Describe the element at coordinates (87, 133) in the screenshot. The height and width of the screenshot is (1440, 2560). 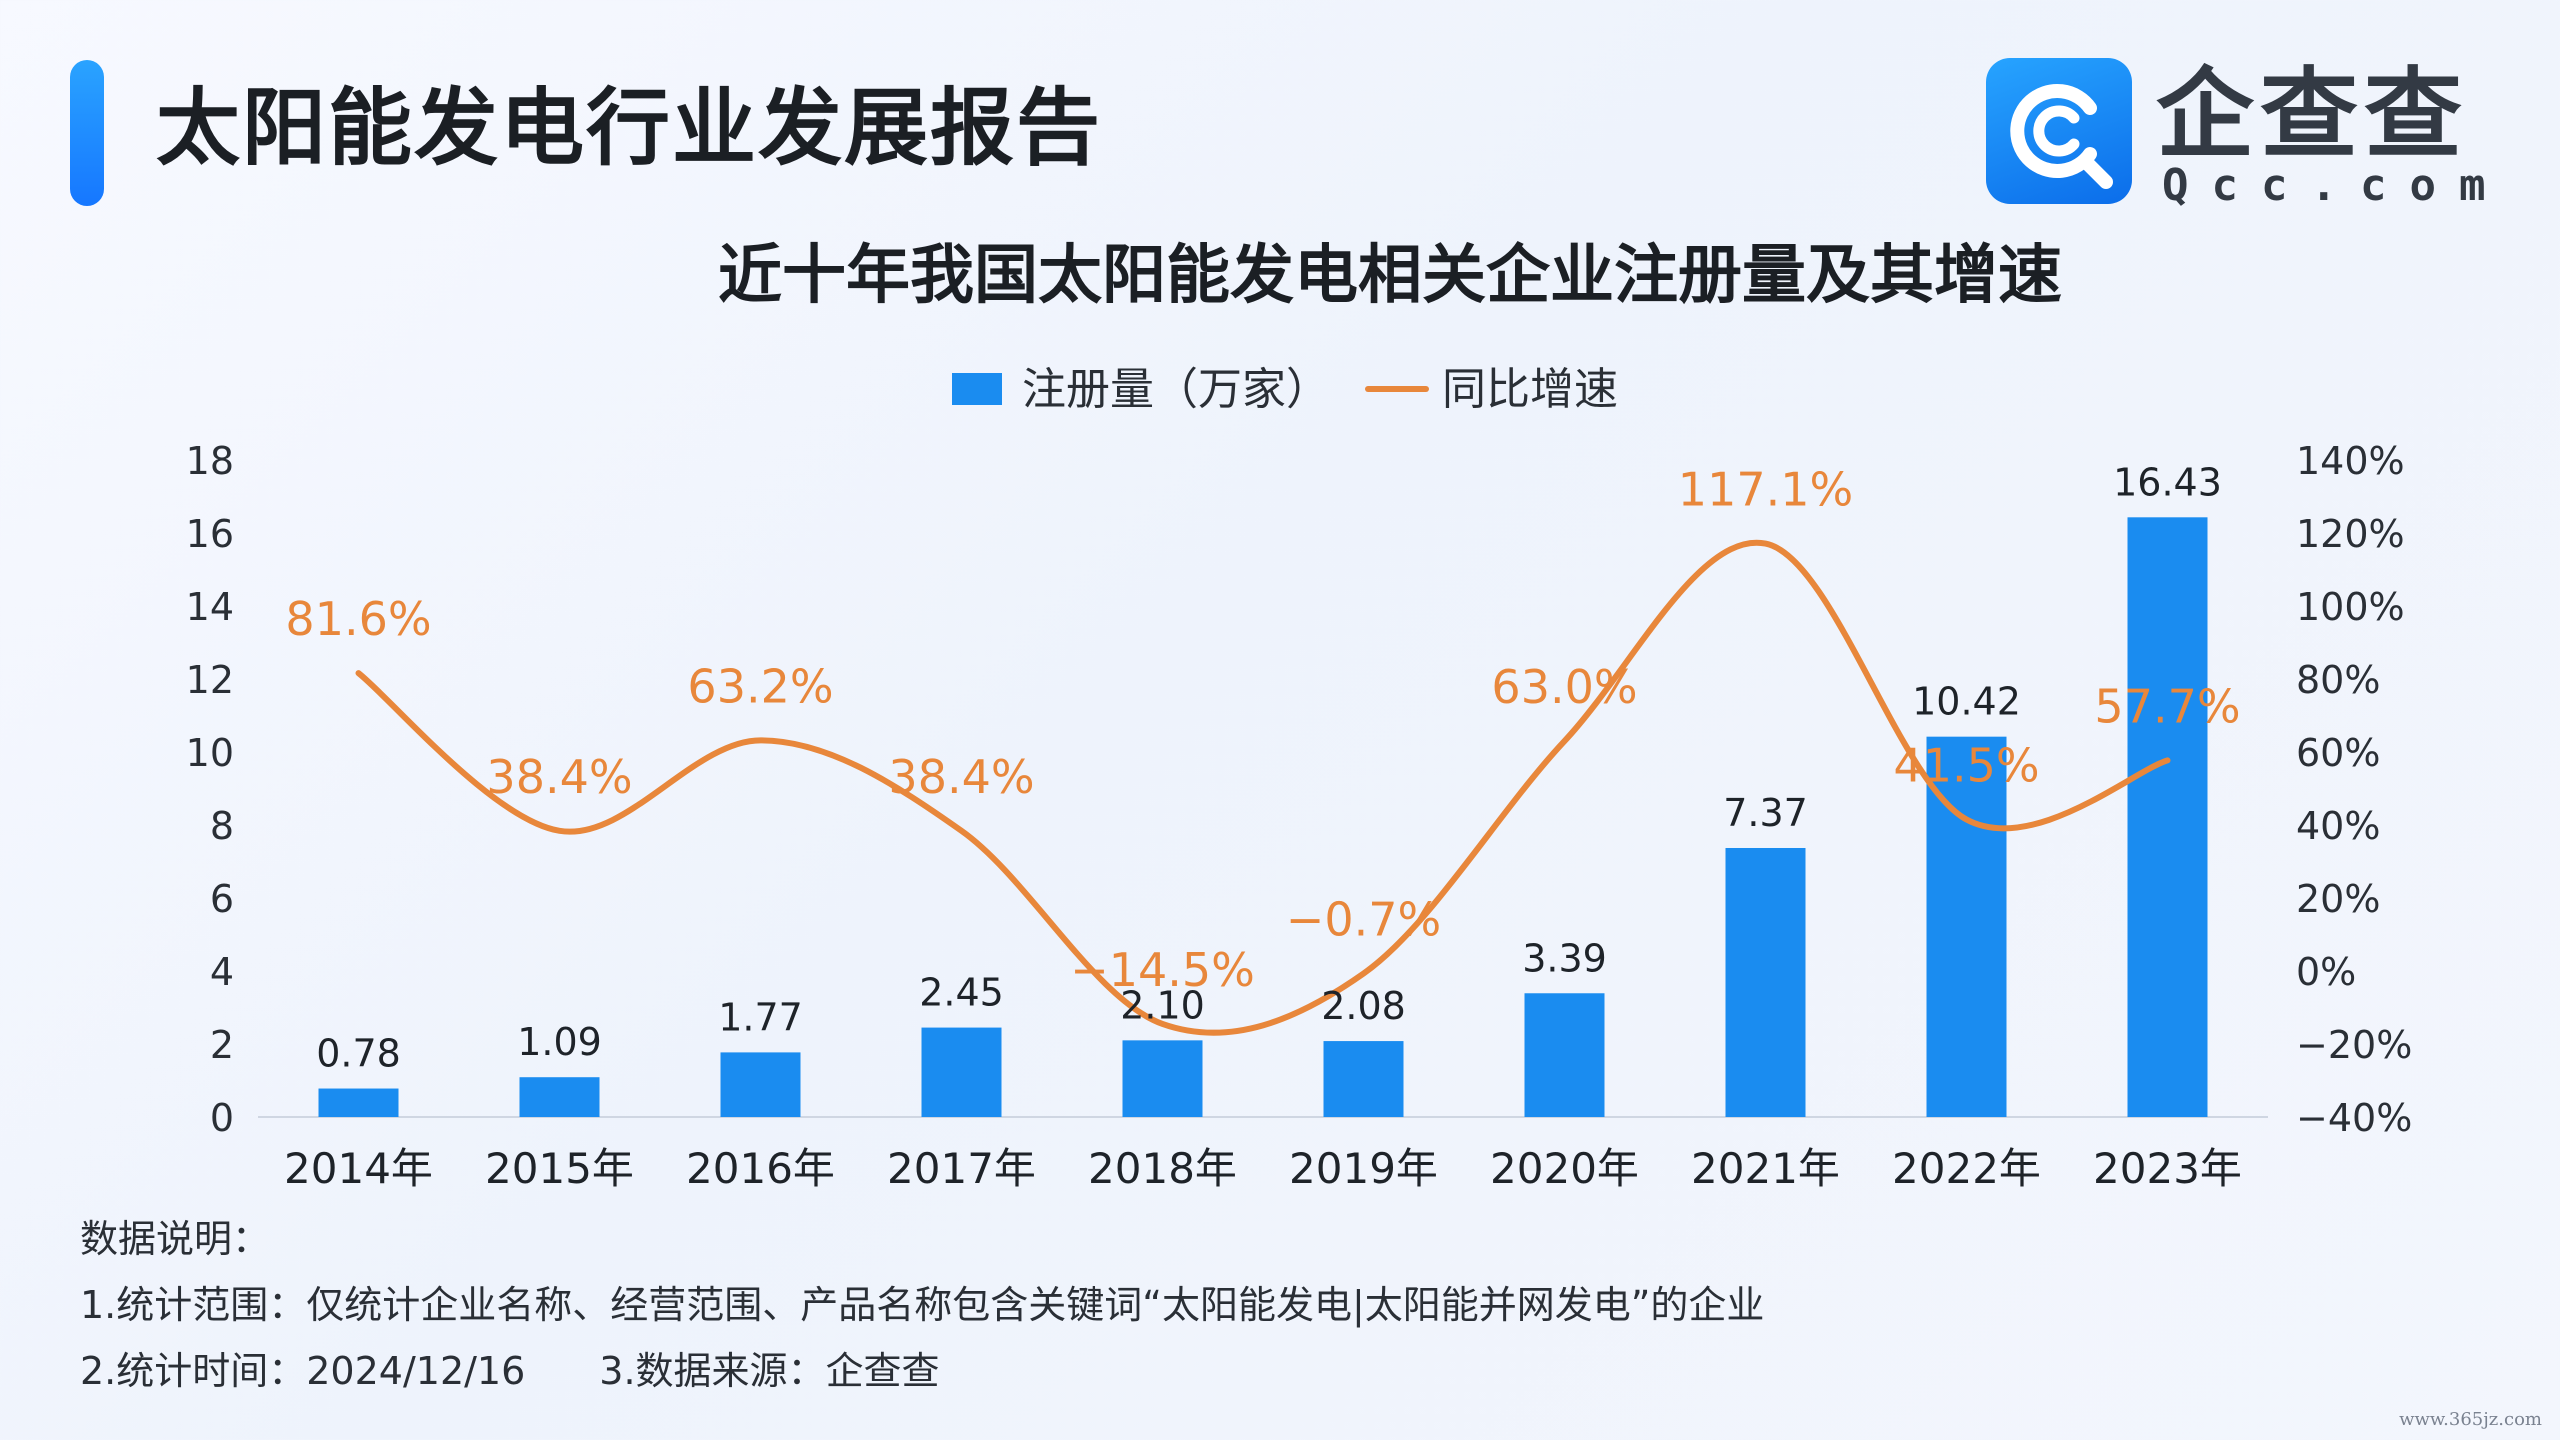
I see `title-accent-bar` at that location.